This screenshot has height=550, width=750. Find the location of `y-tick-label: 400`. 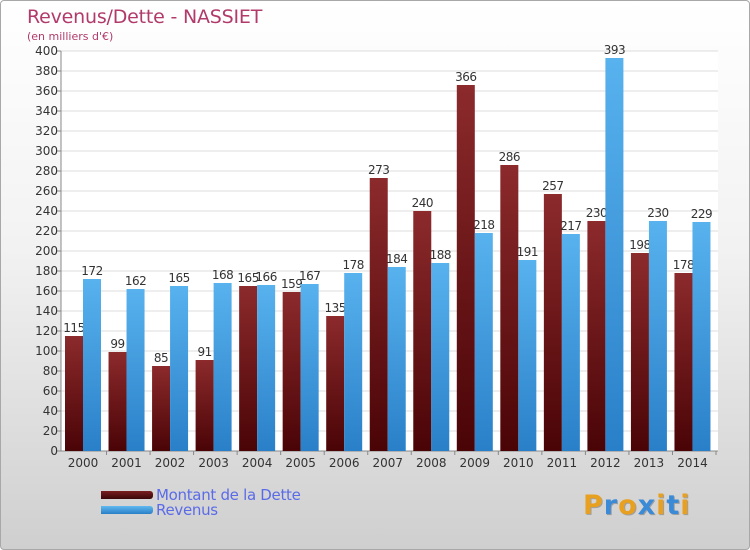

y-tick-label: 400 is located at coordinates (46, 51).